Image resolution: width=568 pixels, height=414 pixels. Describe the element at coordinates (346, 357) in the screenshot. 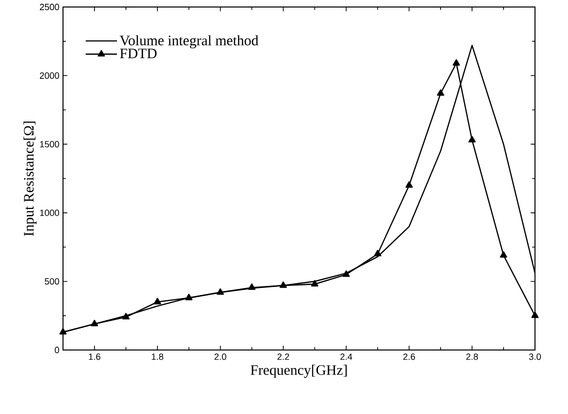

I see `x-tick-label: 2.4` at that location.